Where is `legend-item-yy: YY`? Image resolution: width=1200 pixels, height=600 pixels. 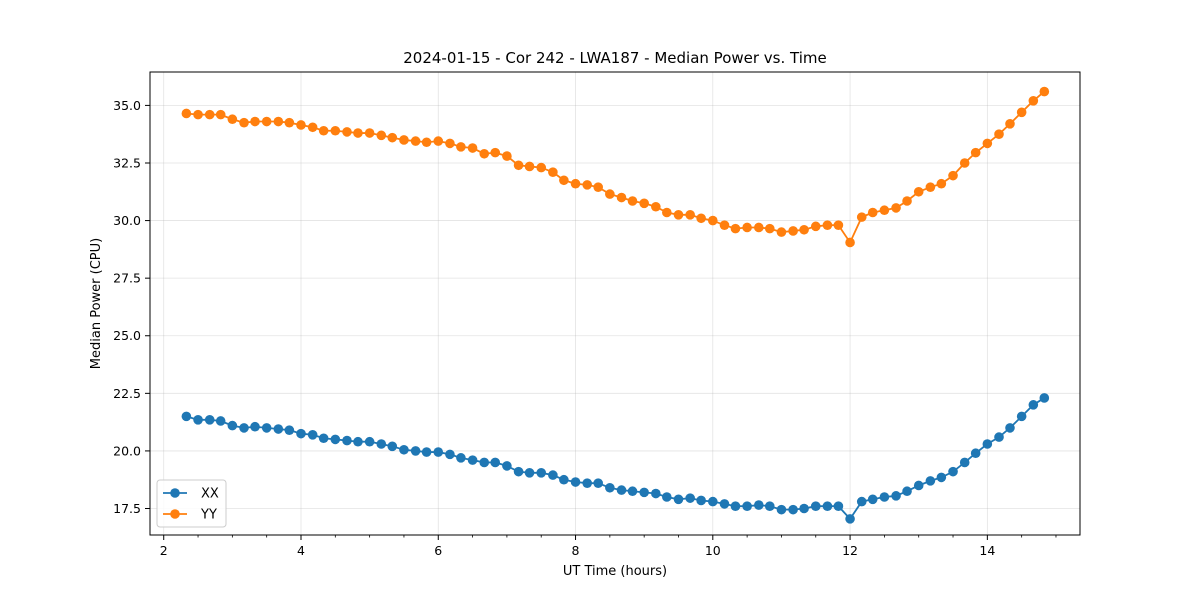
legend-item-yy: YY is located at coordinates (190, 515).